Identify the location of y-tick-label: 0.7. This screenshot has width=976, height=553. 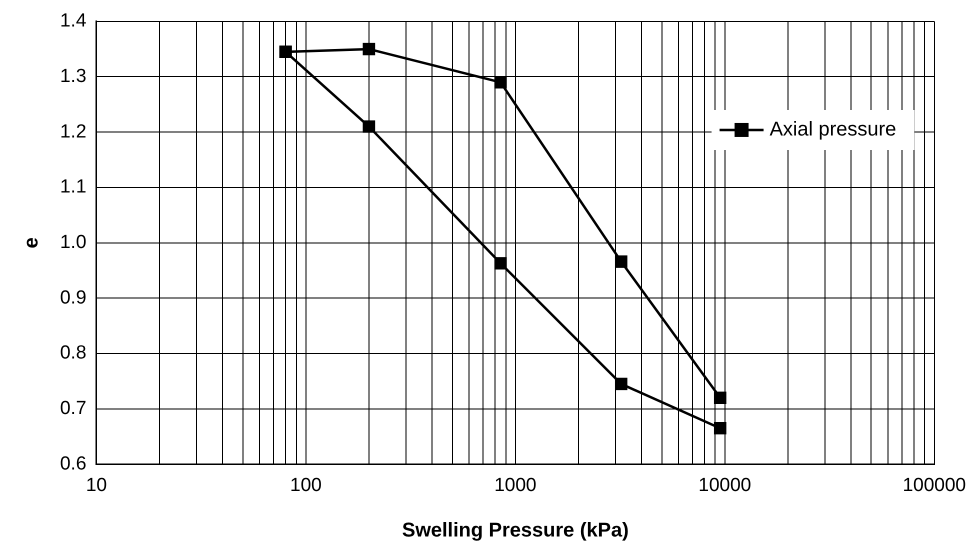
(73, 409).